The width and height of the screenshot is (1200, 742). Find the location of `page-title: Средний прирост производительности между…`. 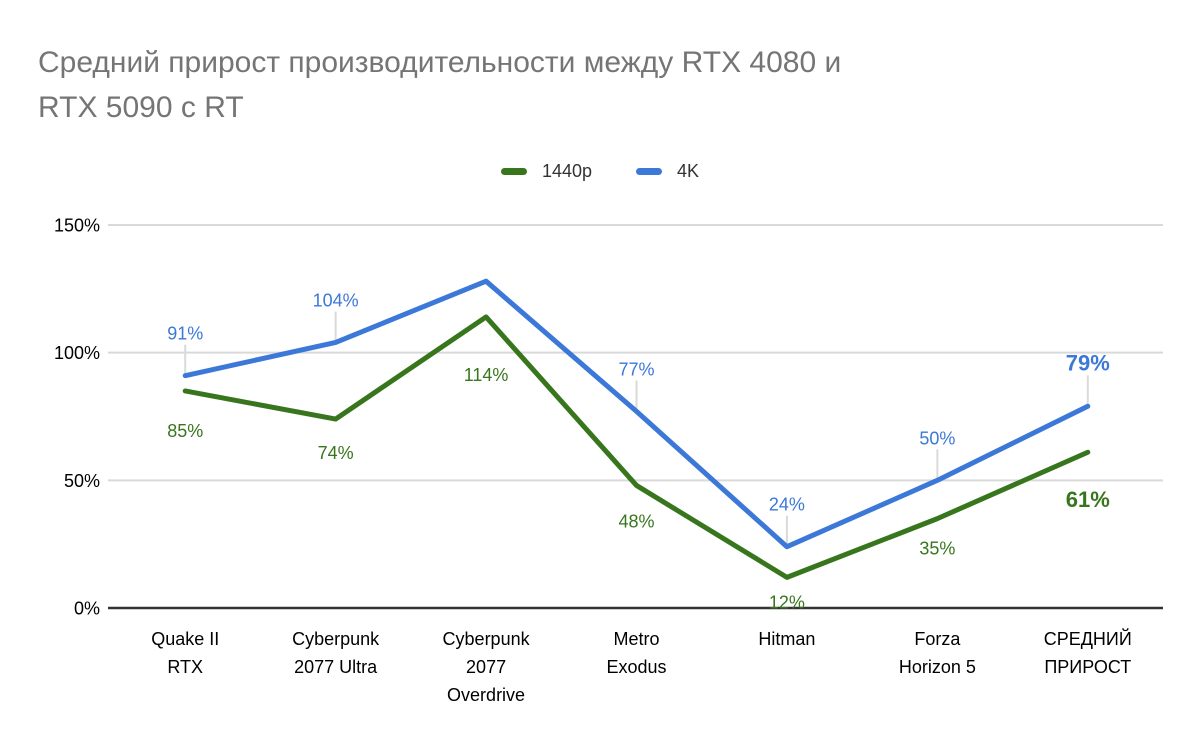

page-title: Средний прирост производительности между… is located at coordinates (603, 85).